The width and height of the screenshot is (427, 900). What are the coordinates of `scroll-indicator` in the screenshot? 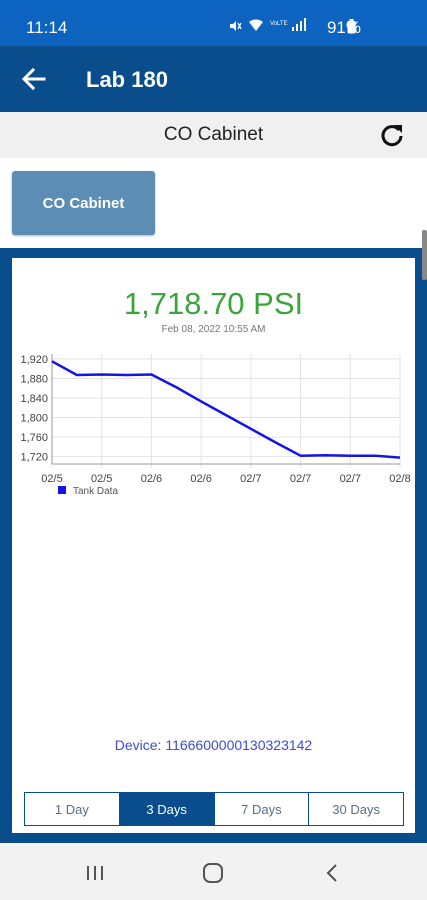 It's located at (424, 255).